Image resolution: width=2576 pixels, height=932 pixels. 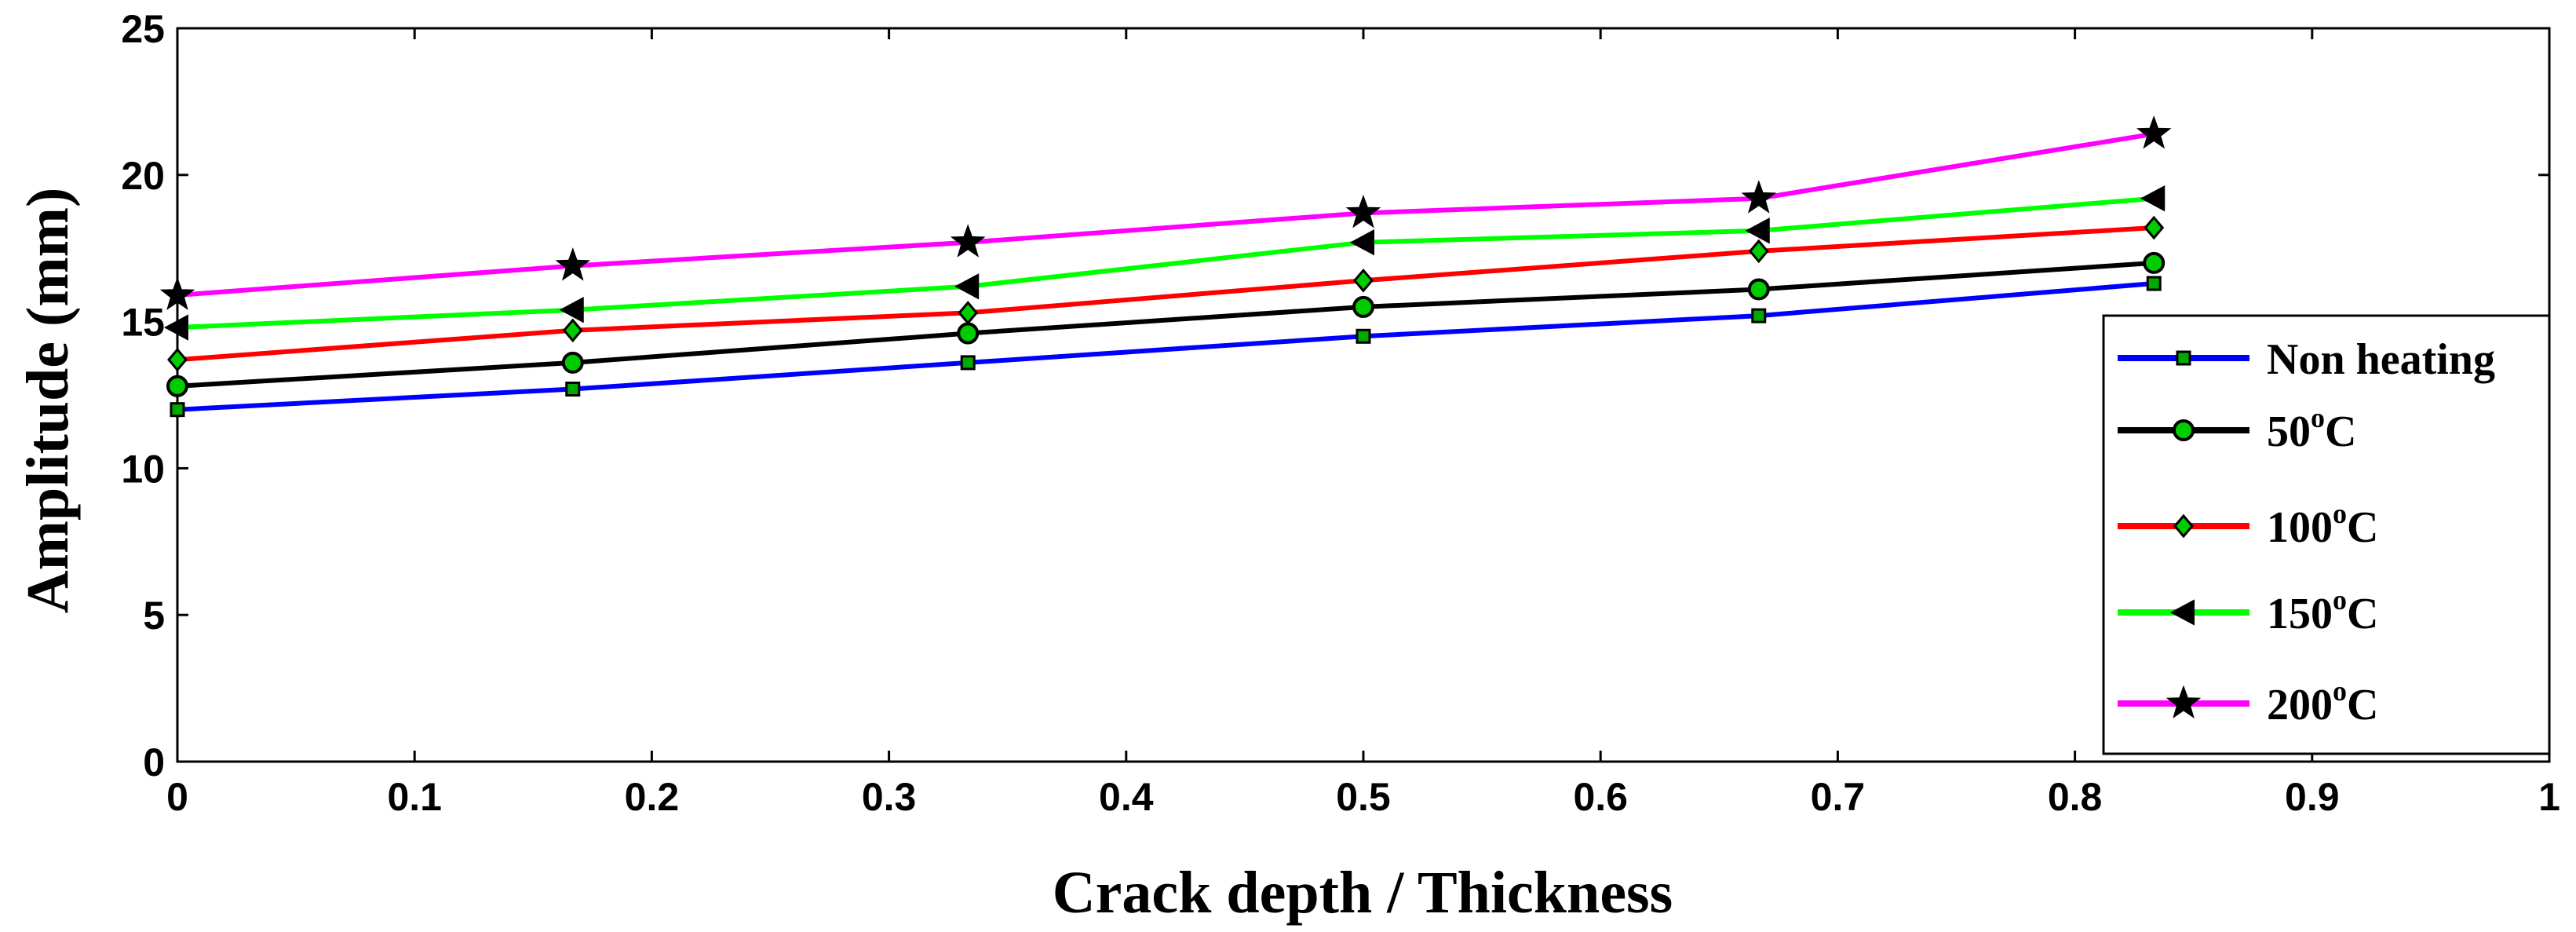 What do you see at coordinates (48, 401) in the screenshot?
I see `y-axis-title: Amplitude (mm)` at bounding box center [48, 401].